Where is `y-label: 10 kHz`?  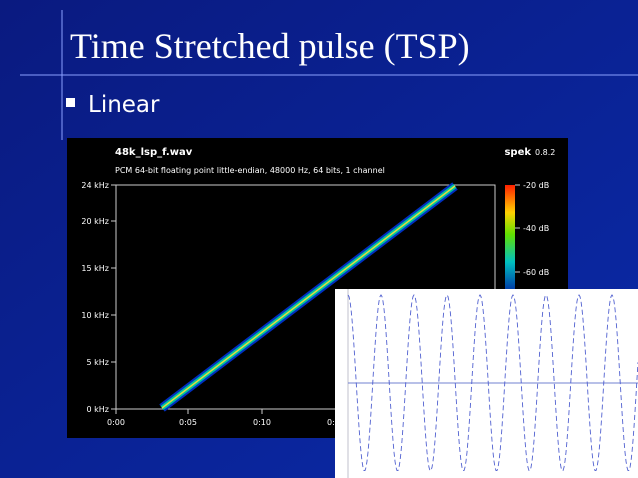 y-label: 10 kHz is located at coordinates (95, 315).